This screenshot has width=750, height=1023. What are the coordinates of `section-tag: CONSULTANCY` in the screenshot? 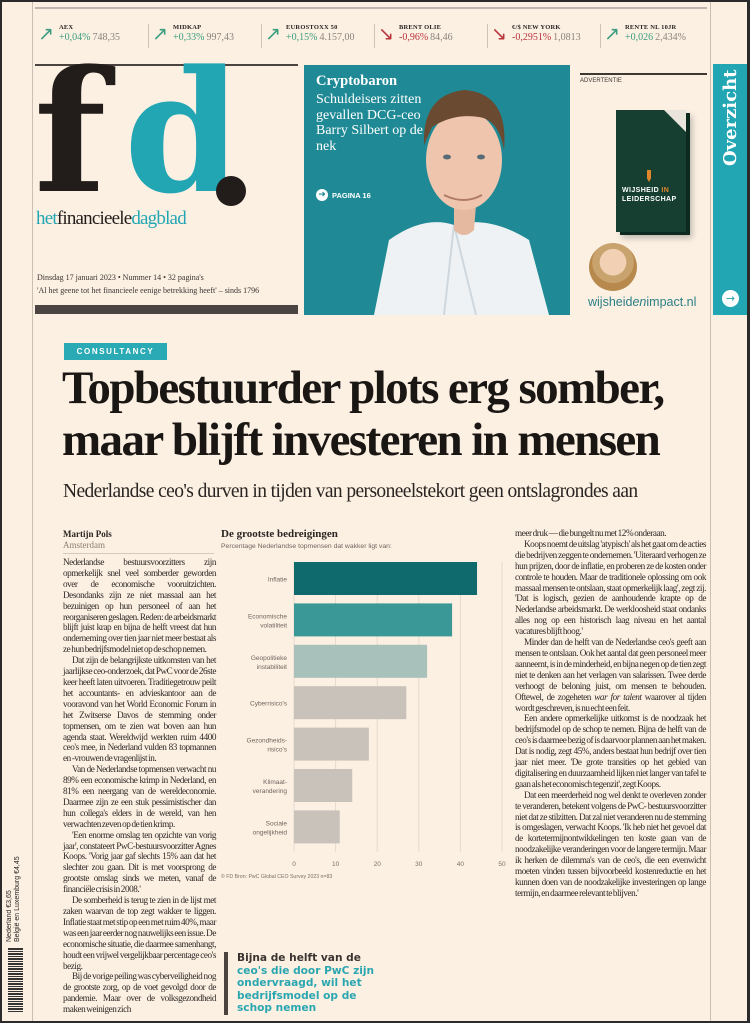 It's located at (115, 351).